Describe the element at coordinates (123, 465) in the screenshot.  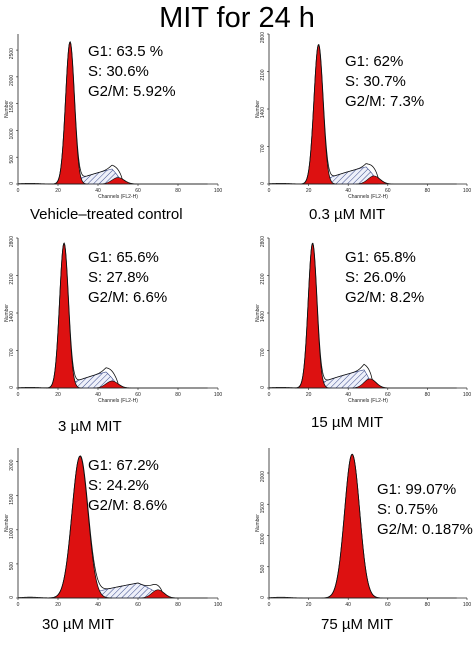
I see `phase-stat: G1: 67.2%` at that location.